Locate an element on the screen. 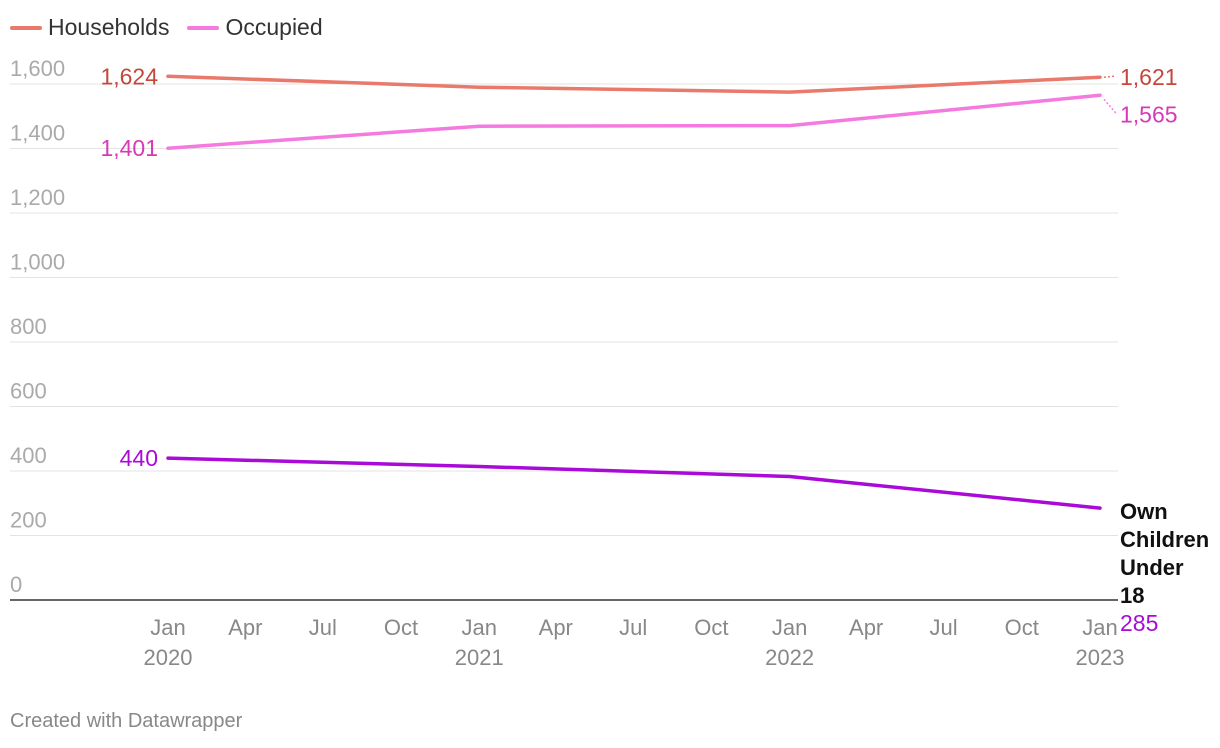 This screenshot has height=748, width=1220. series-name-label-2-line-3: 18 is located at coordinates (1132, 595).